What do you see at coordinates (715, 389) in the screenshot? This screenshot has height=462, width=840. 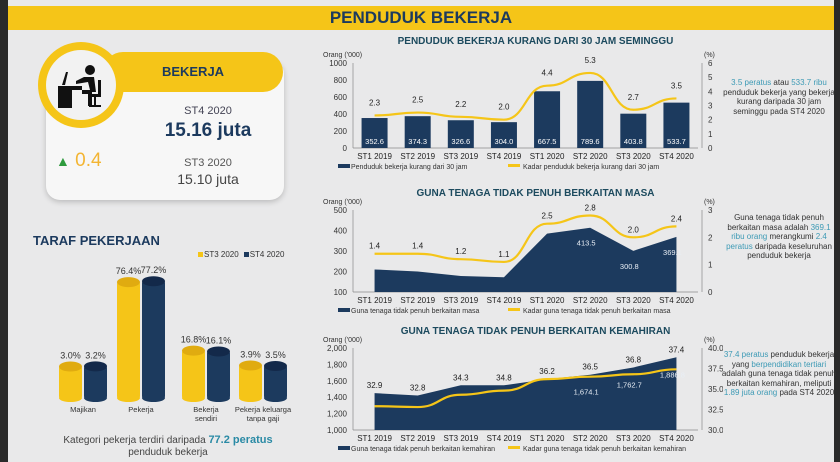 I see `y2-tick-label: 35.0` at bounding box center [715, 389].